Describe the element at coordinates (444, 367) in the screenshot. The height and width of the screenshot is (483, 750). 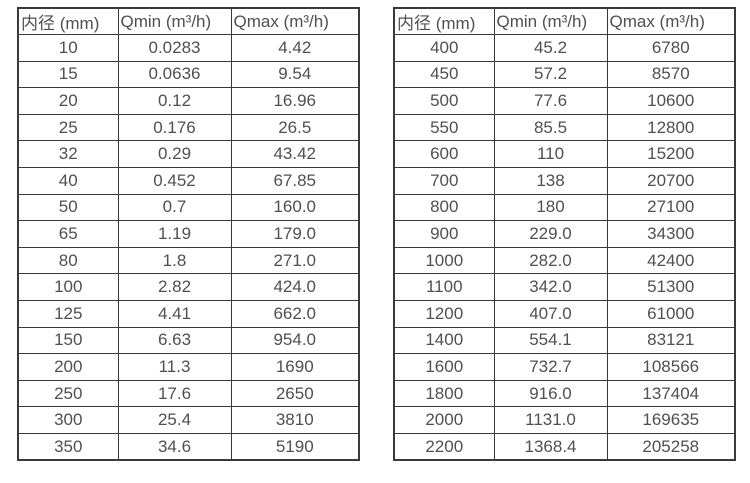
I see `diameter-cell: 1600` at that location.